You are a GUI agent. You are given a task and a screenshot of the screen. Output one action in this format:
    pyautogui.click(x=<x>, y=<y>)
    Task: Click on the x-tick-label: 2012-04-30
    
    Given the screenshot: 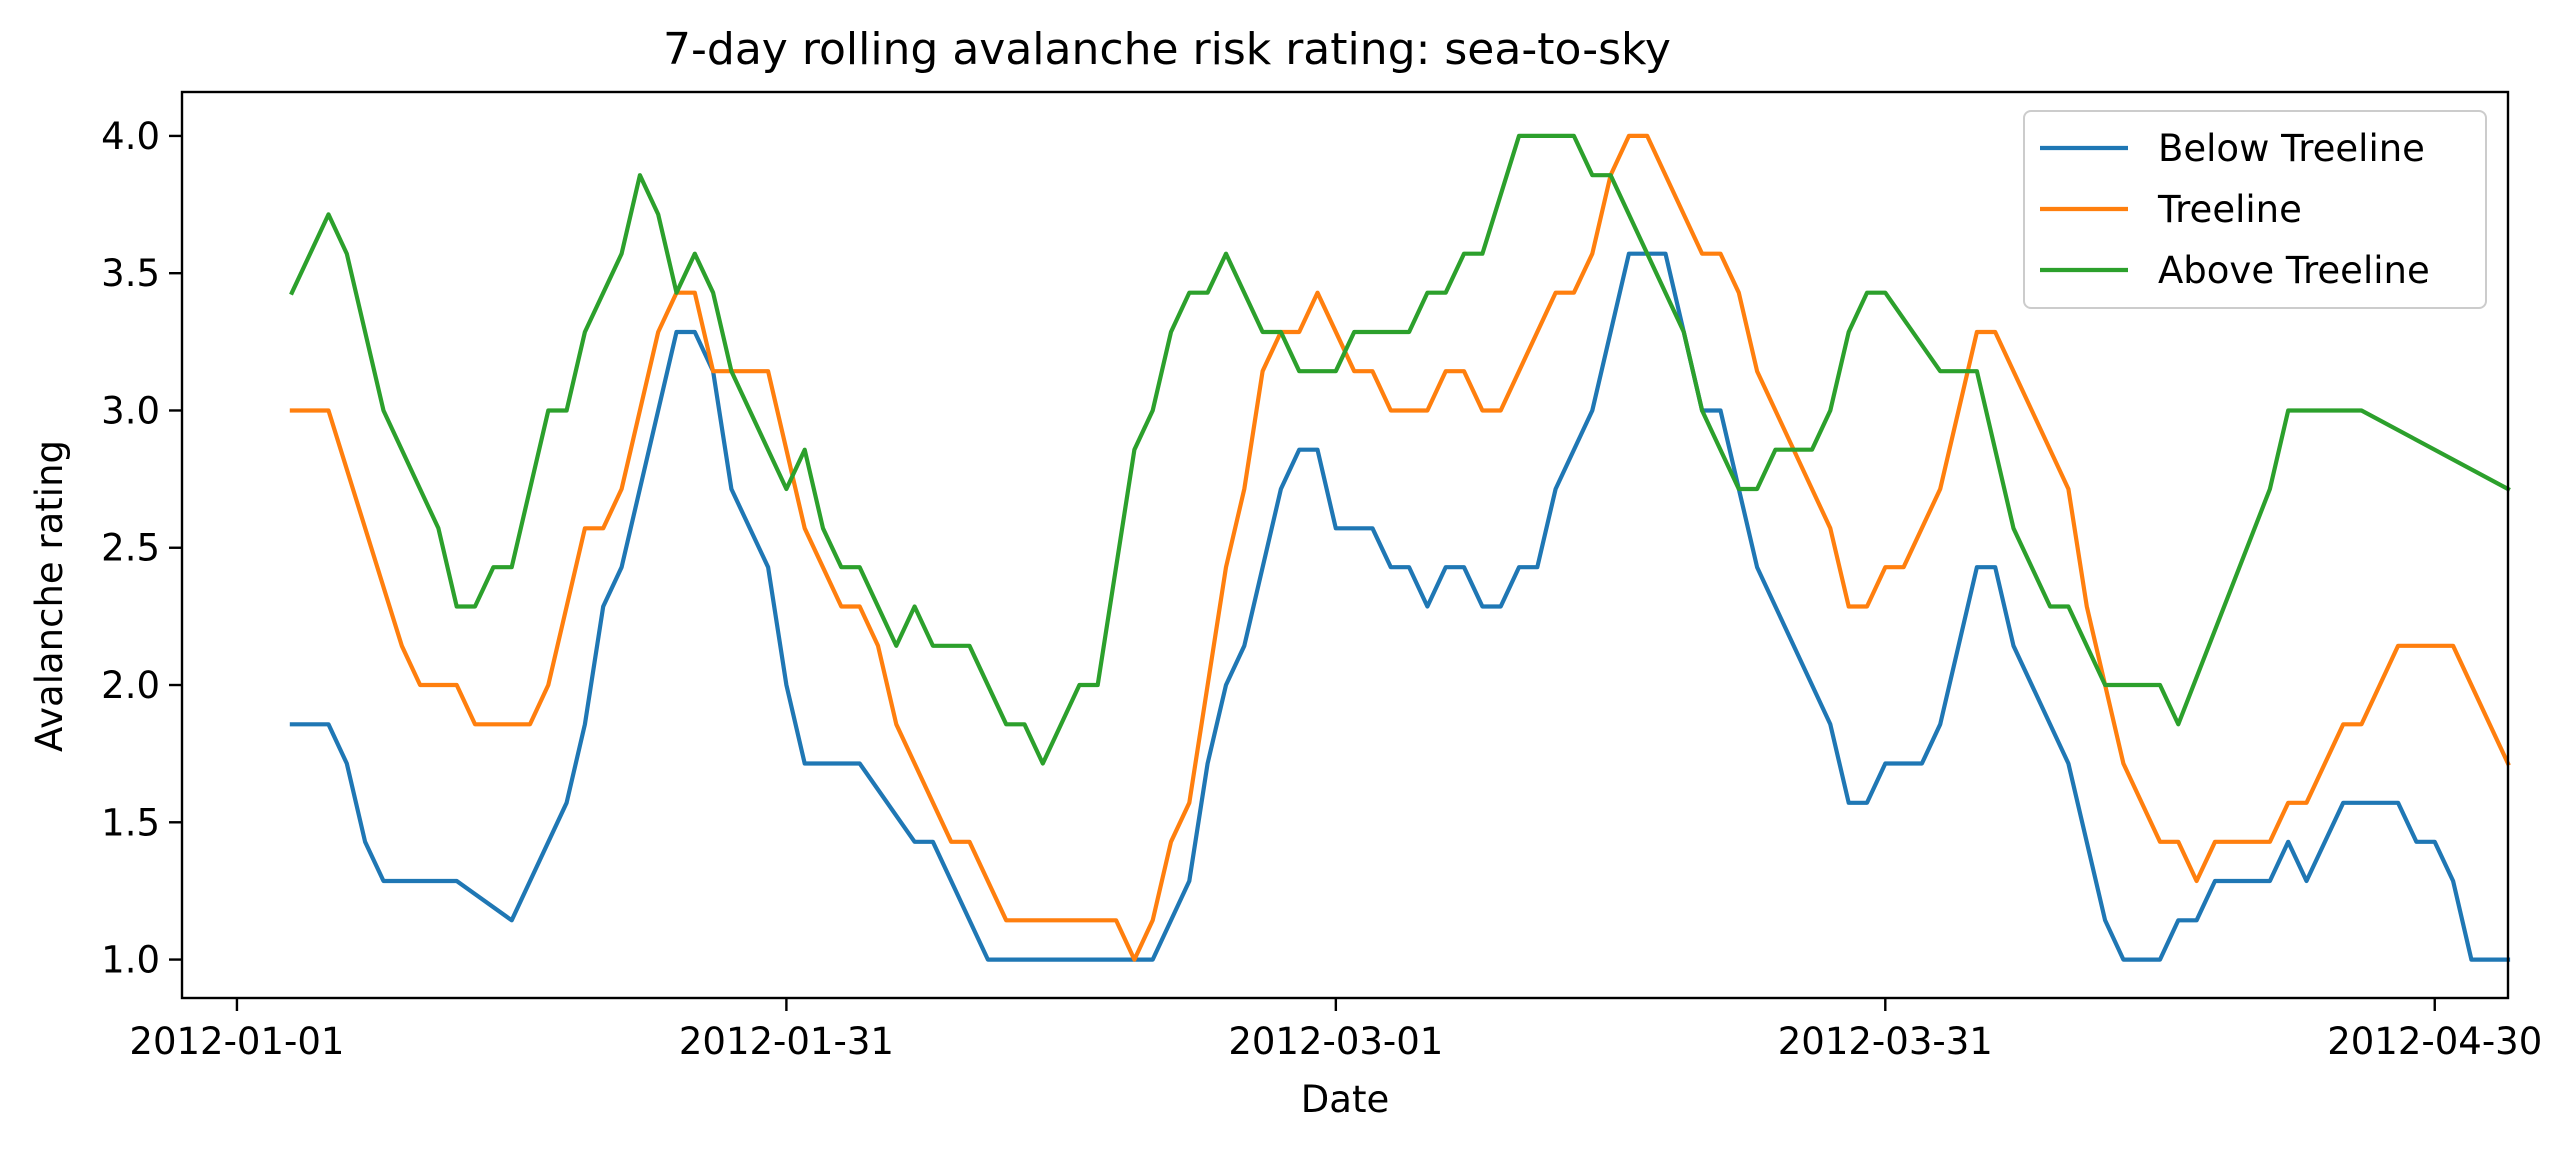 What is the action you would take?
    pyautogui.click(x=2434, y=1041)
    